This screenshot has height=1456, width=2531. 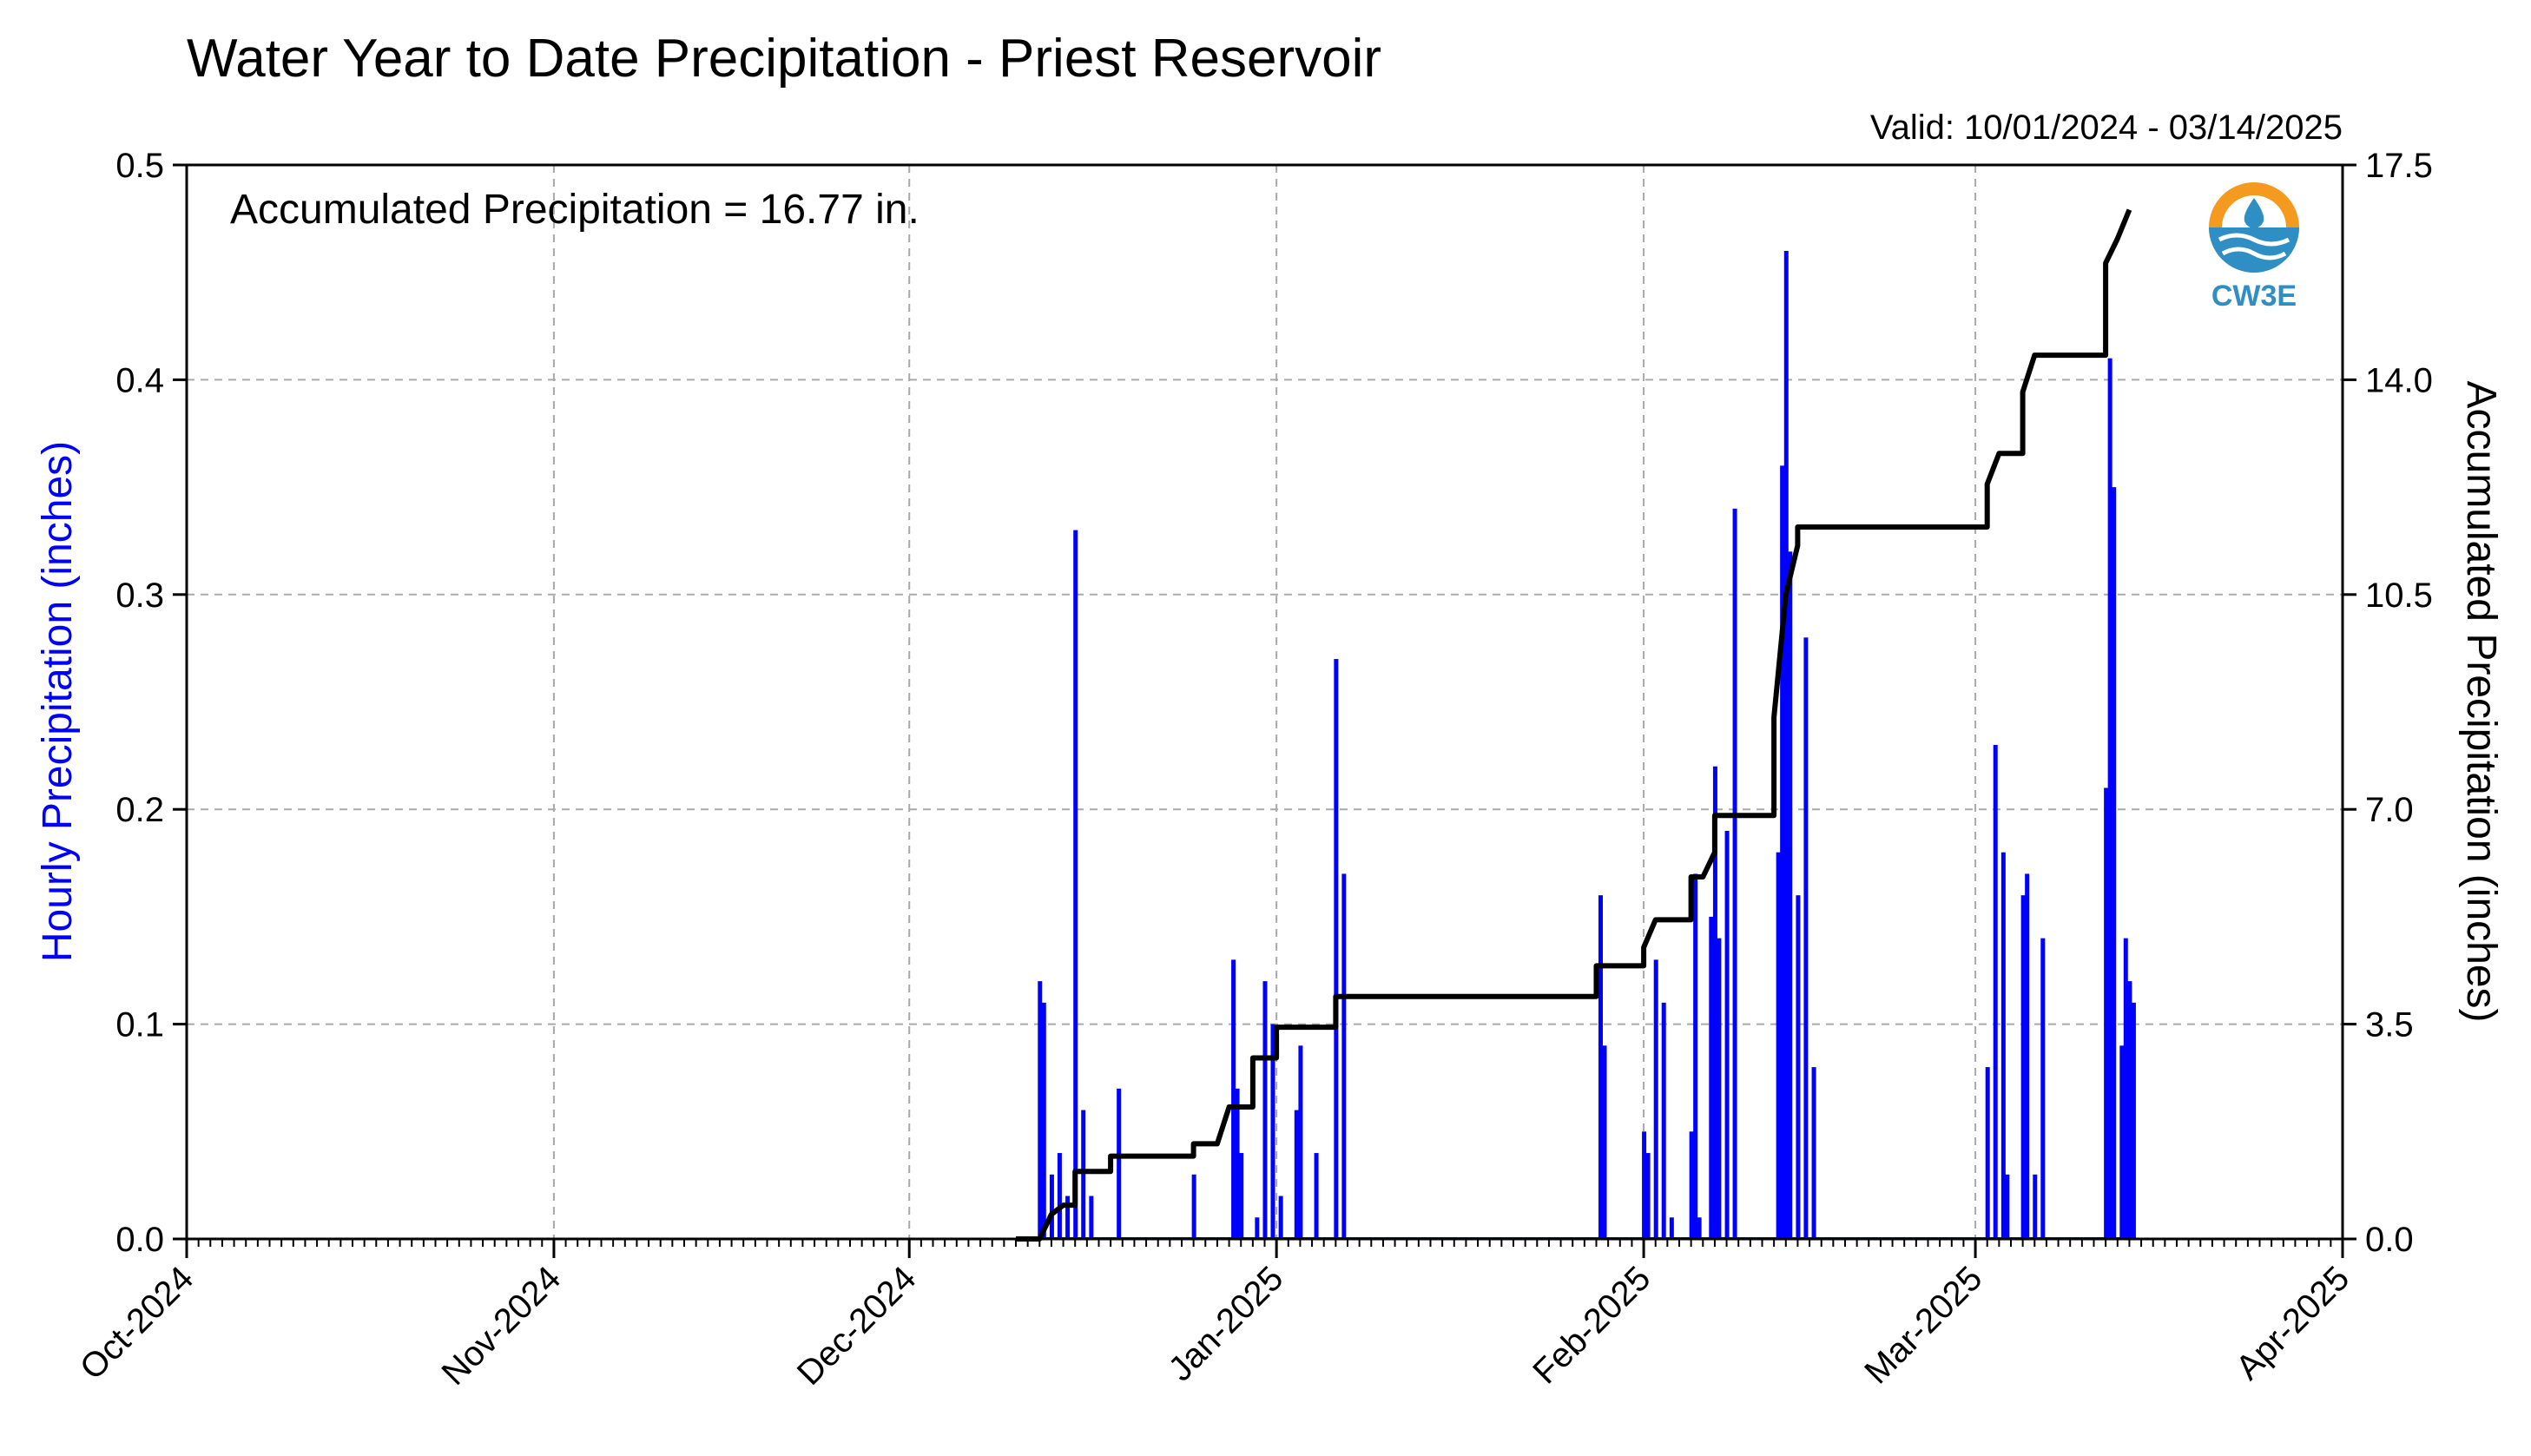 I want to click on valid-range: Valid: 10/01/2024 - 03/14/2025, so click(x=2106, y=128).